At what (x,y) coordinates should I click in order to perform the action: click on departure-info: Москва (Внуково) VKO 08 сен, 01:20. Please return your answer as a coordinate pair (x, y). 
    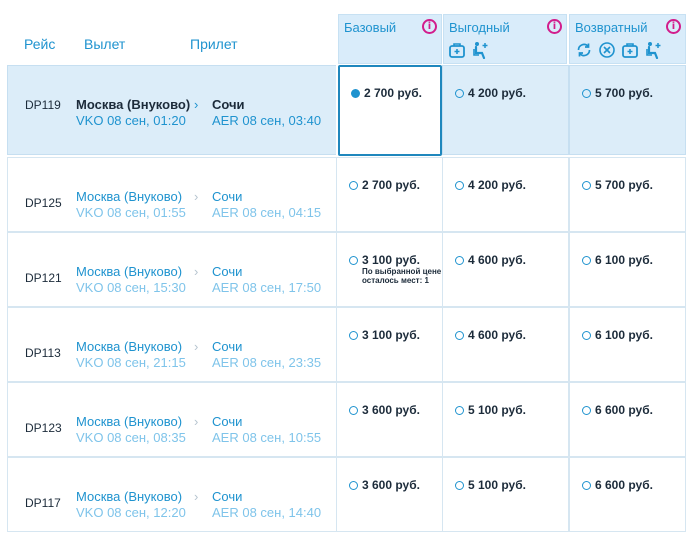
    Looking at the image, I should click on (135, 113).